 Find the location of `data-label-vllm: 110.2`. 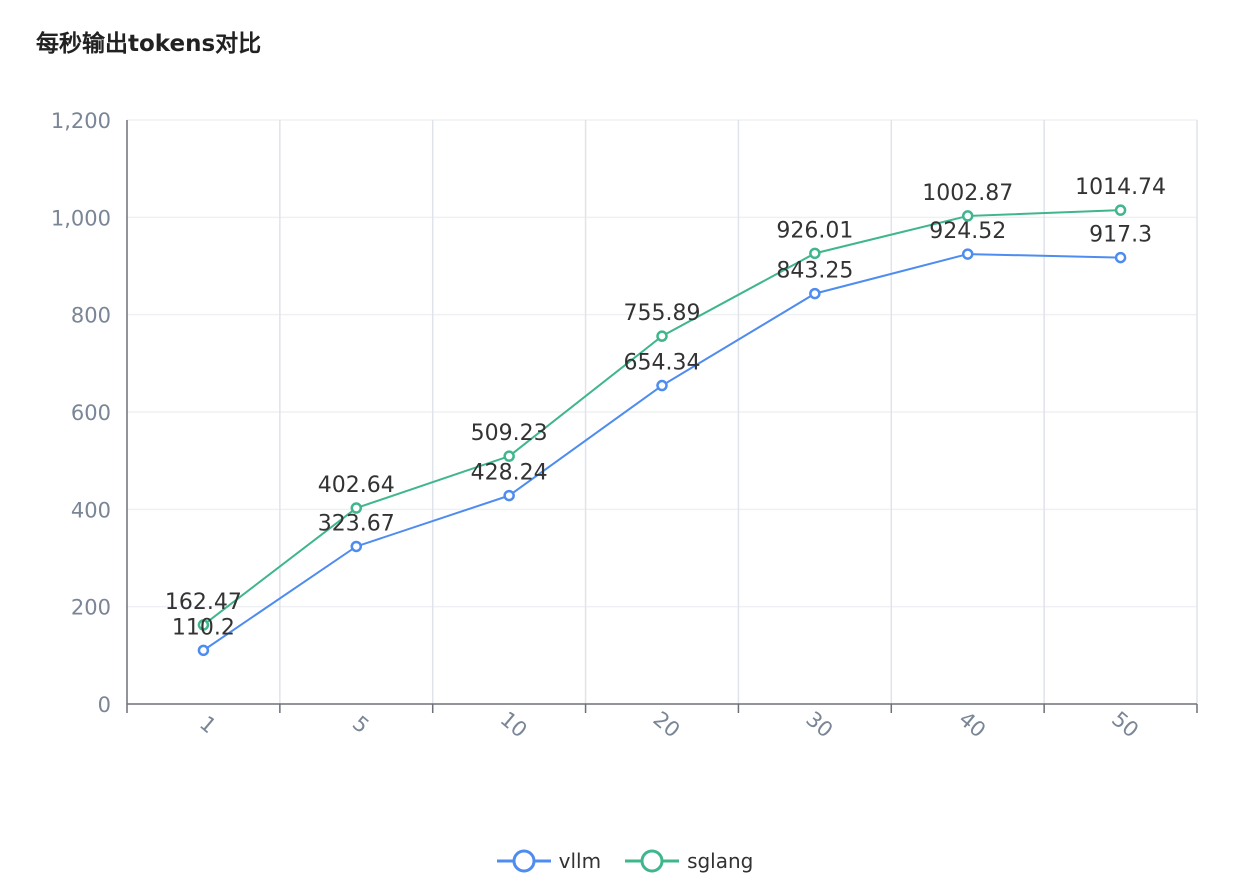

data-label-vllm: 110.2 is located at coordinates (203, 627).